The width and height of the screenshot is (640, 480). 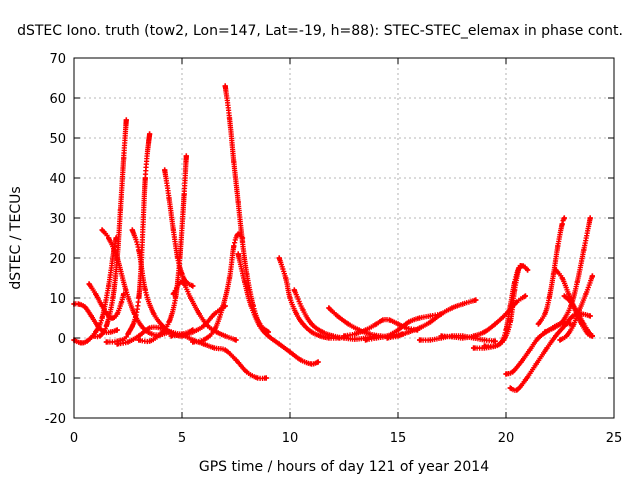 I want to click on data-series-arc28, so click(x=551, y=271).